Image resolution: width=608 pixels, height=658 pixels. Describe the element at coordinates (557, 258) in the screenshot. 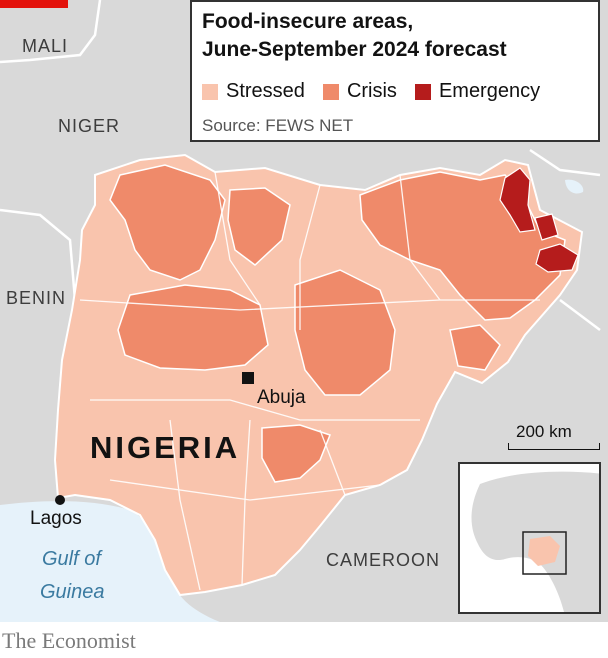

I see `emergency-south` at that location.